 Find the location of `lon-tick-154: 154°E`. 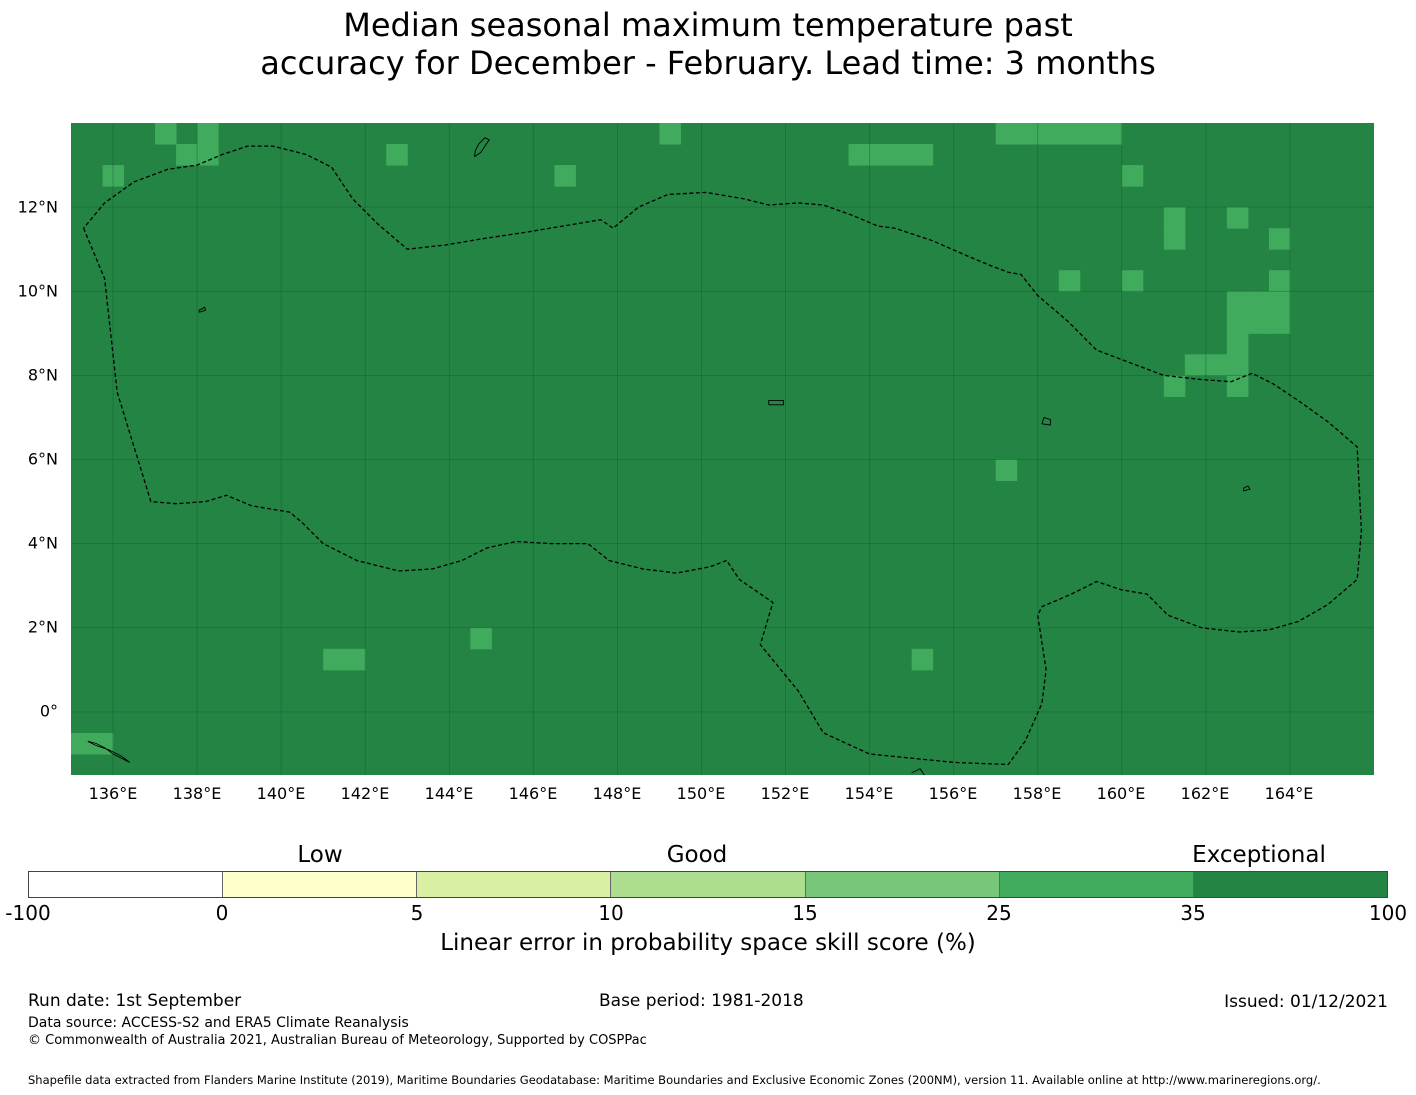

lon-tick-154: 154°E is located at coordinates (869, 793).